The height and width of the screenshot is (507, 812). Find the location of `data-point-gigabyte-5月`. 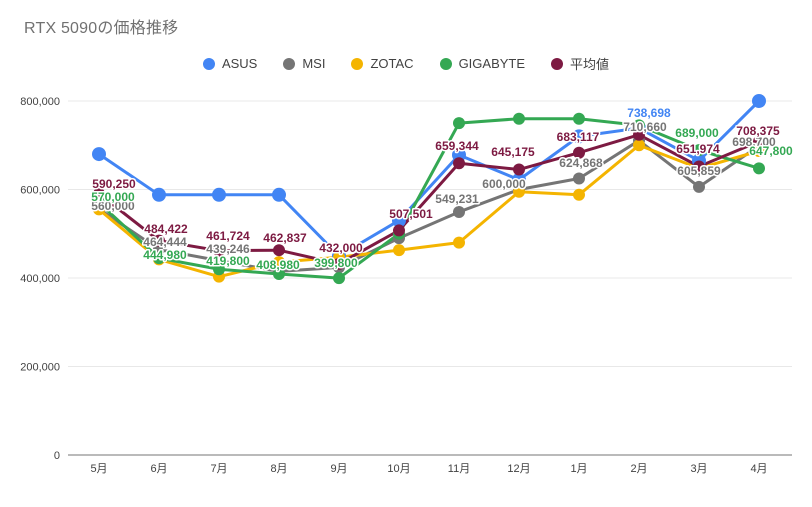

data-point-gigabyte-5月 is located at coordinates (99, 202).